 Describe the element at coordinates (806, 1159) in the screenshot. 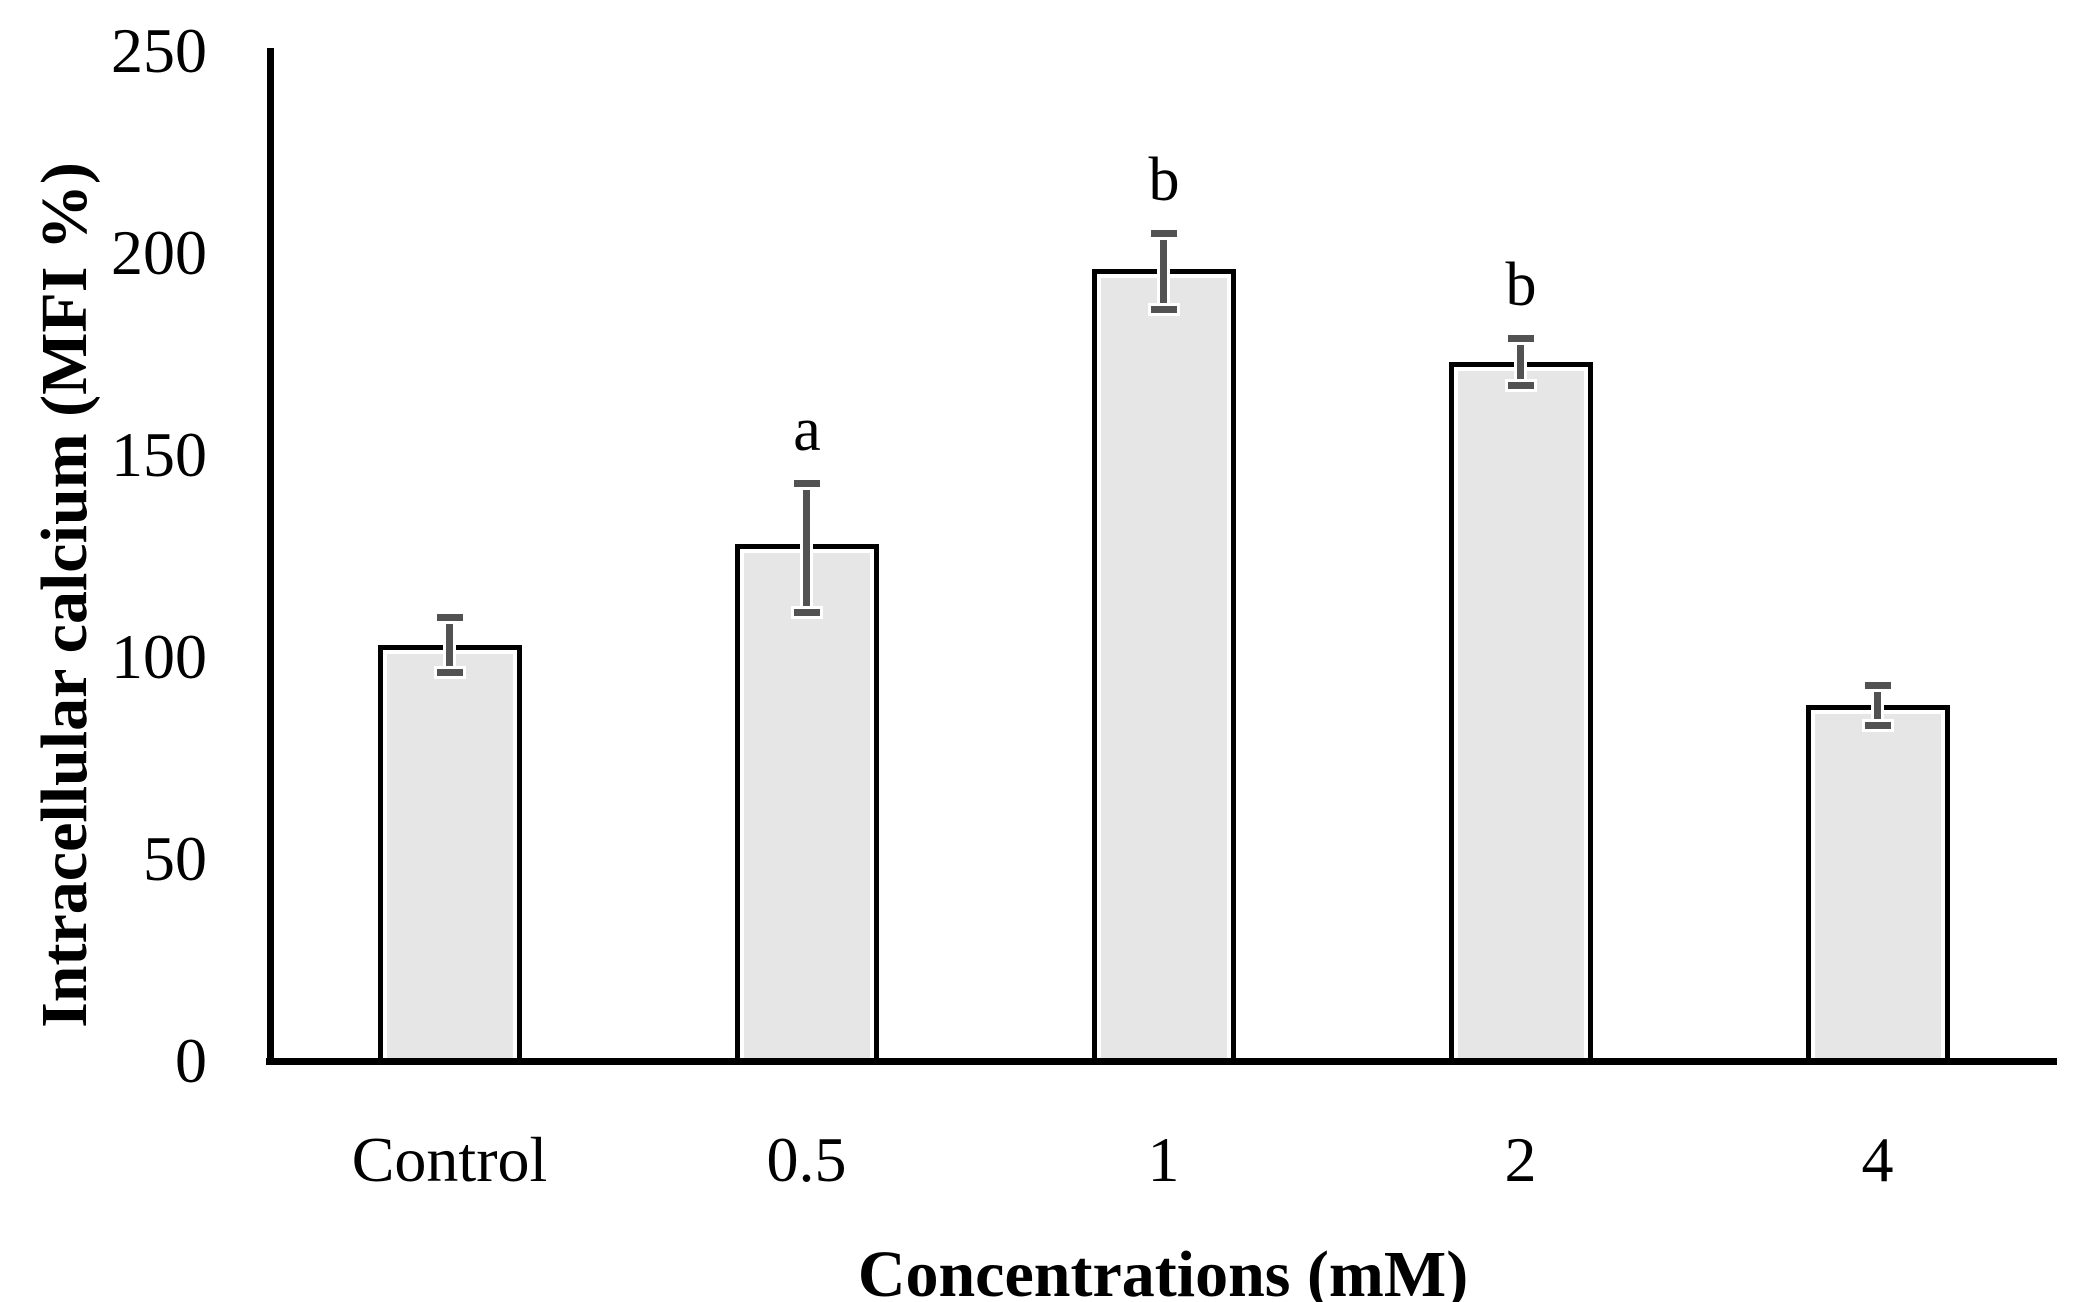

I see `x-tick-label: 0.5` at that location.